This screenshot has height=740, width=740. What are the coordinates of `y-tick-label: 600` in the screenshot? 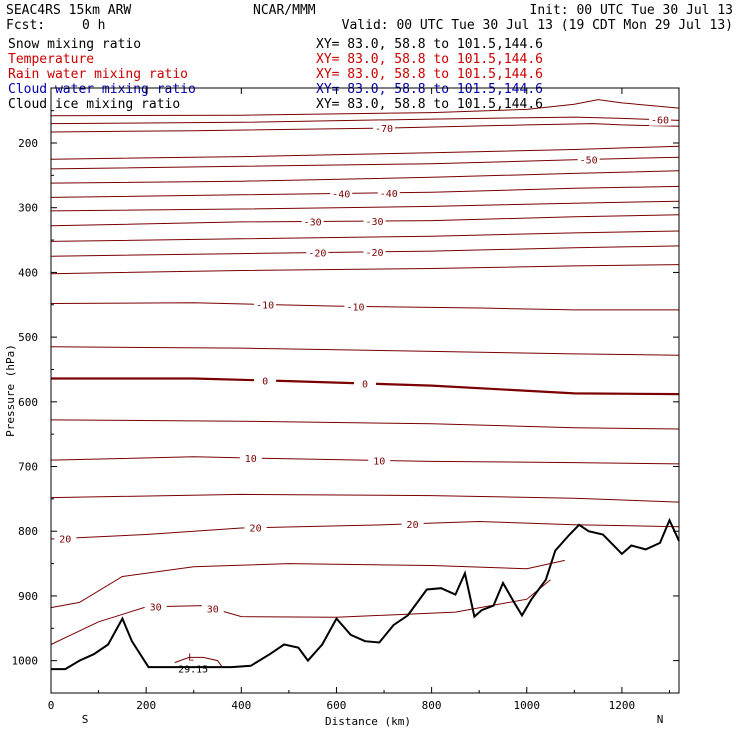 It's located at (28, 402).